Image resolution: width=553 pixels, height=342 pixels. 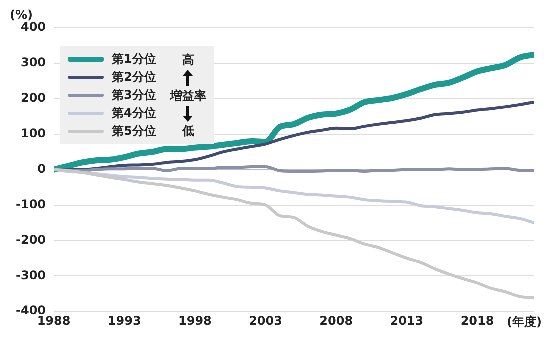 What do you see at coordinates (125, 321) in the screenshot?
I see `x-tick-label: 1993` at bounding box center [125, 321].